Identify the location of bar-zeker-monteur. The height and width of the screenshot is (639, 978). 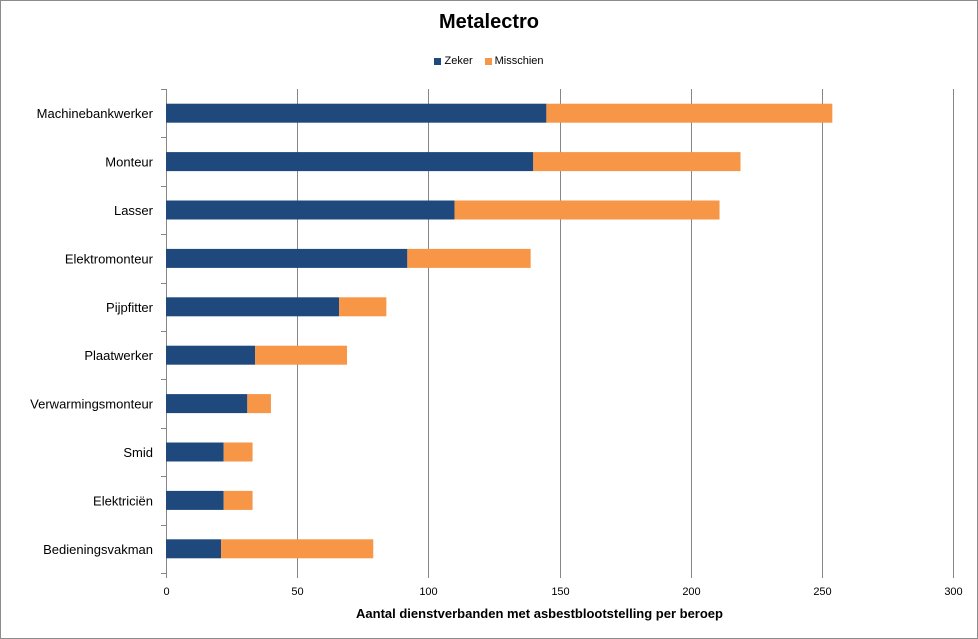
(350, 162).